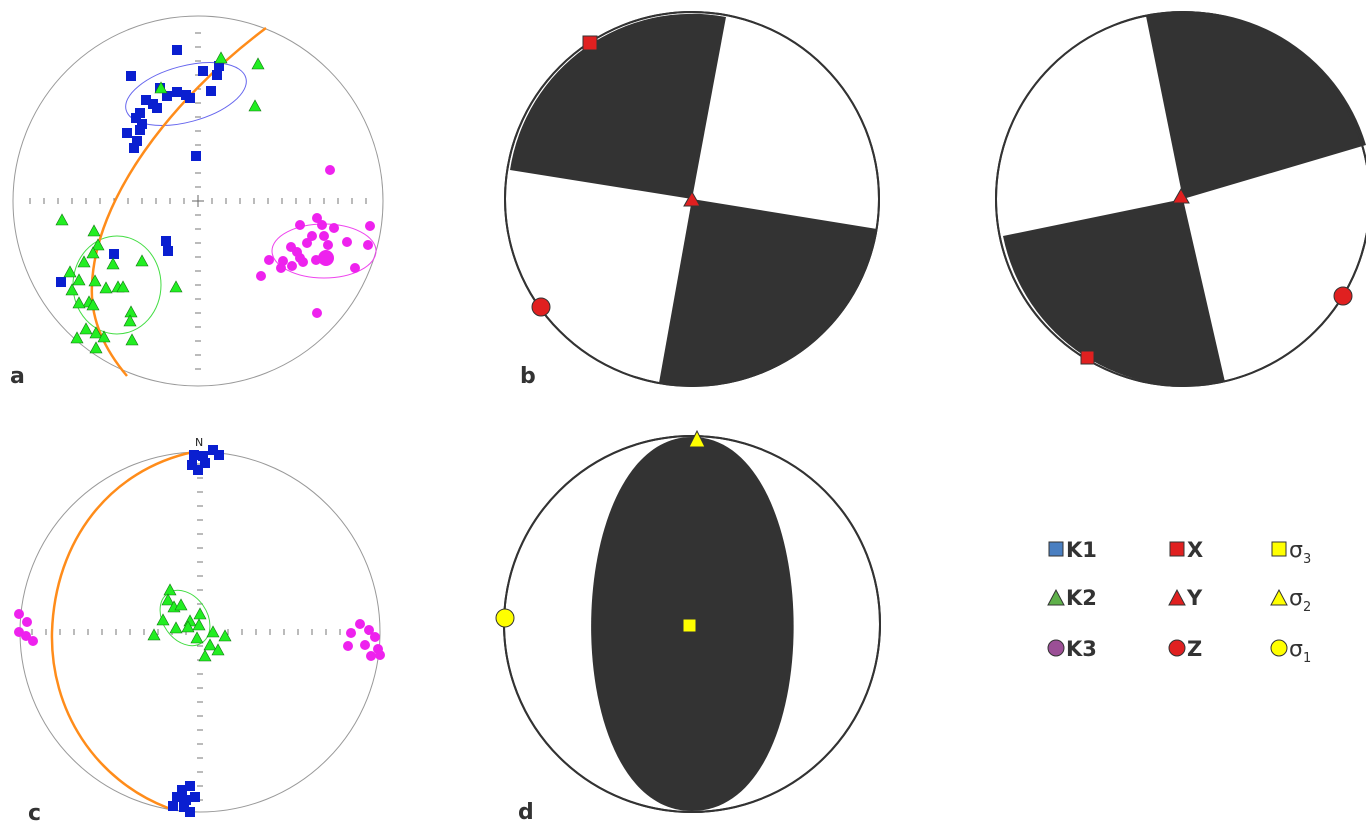  I want to click on y-axis-marker-b, so click(692, 198).